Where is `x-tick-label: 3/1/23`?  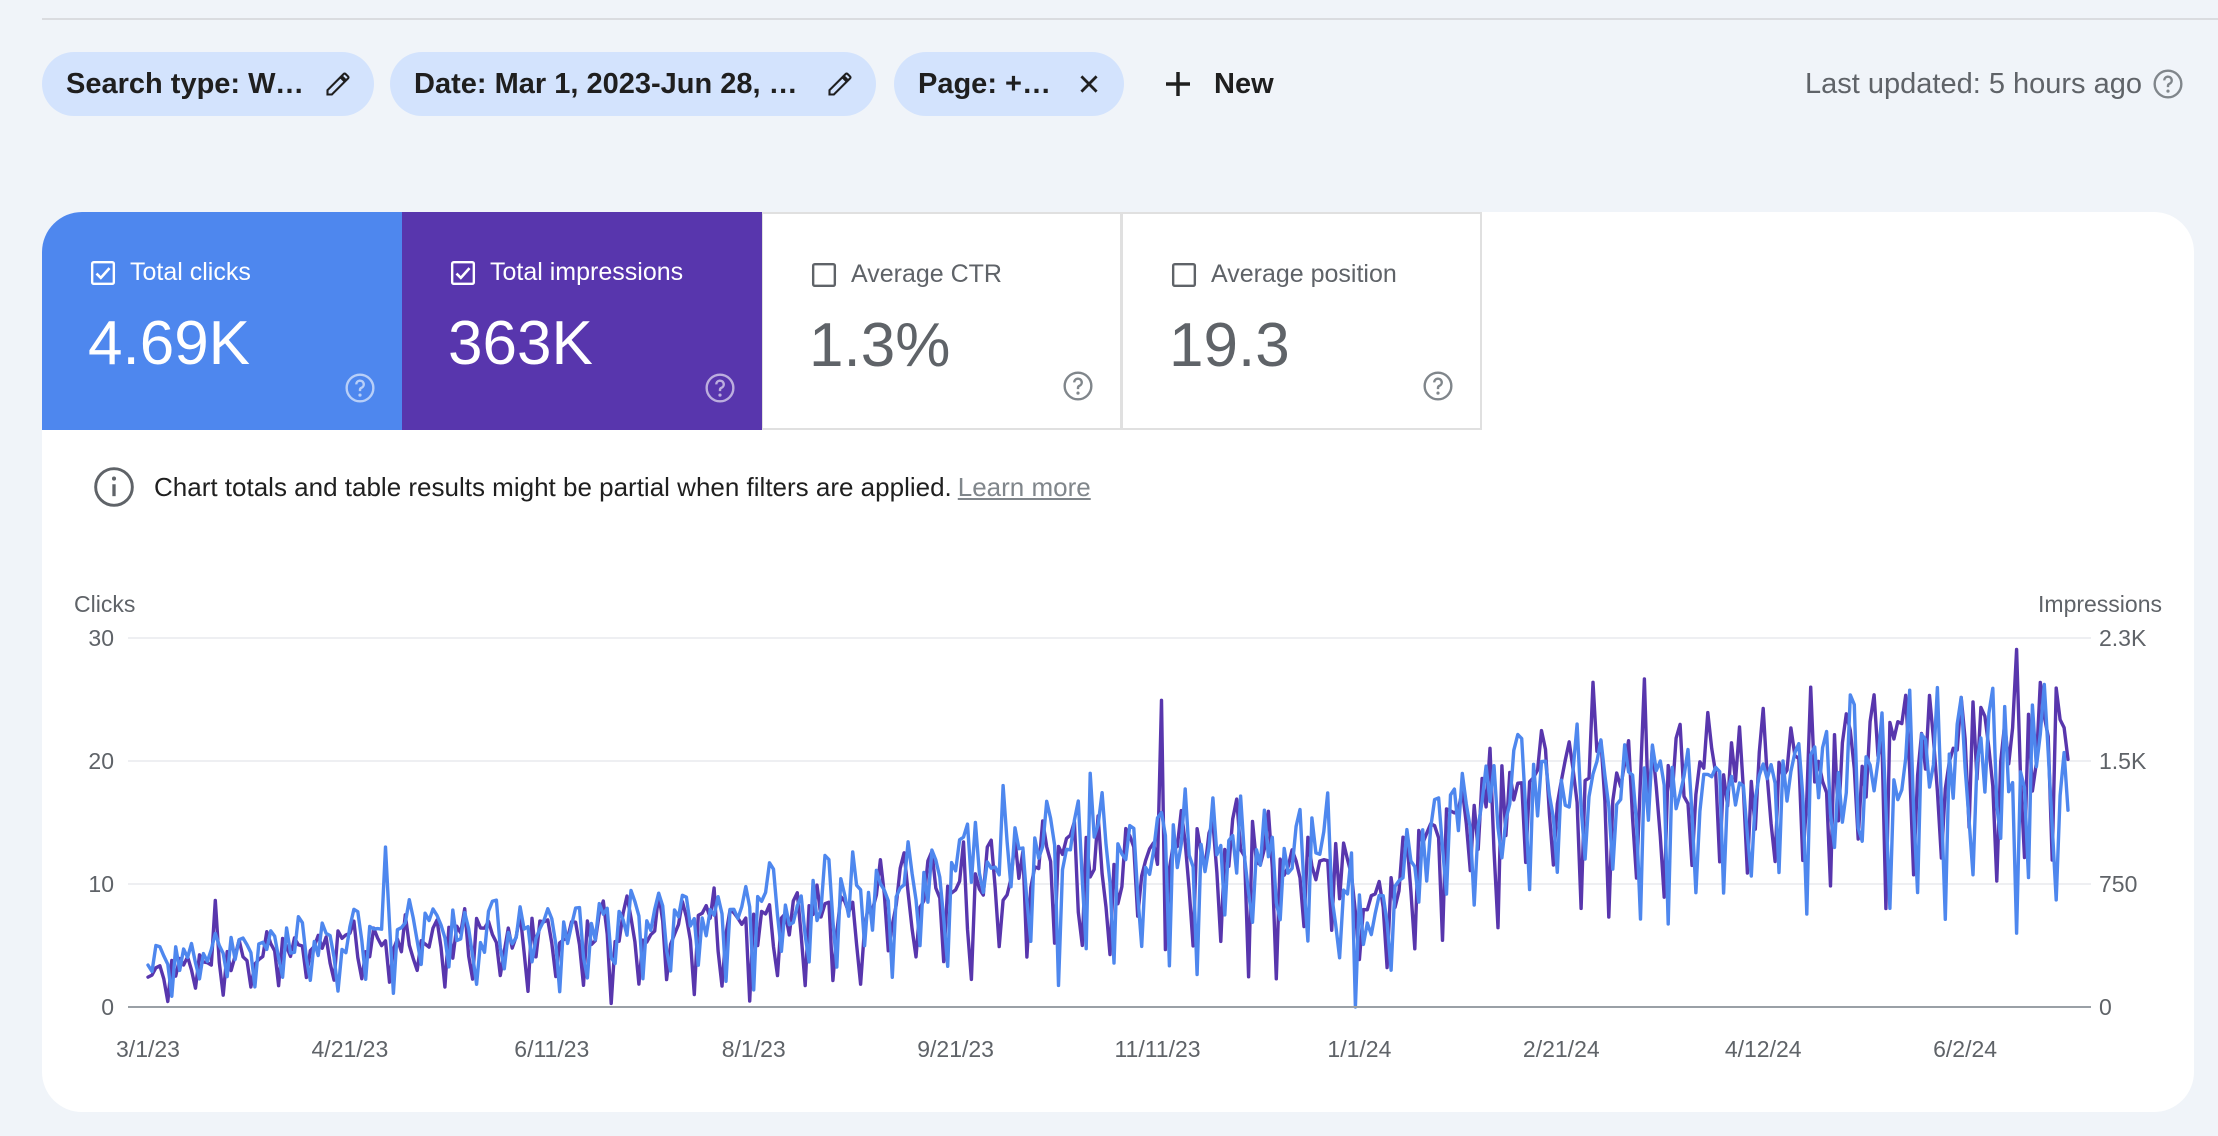 x-tick-label: 3/1/23 is located at coordinates (148, 1049).